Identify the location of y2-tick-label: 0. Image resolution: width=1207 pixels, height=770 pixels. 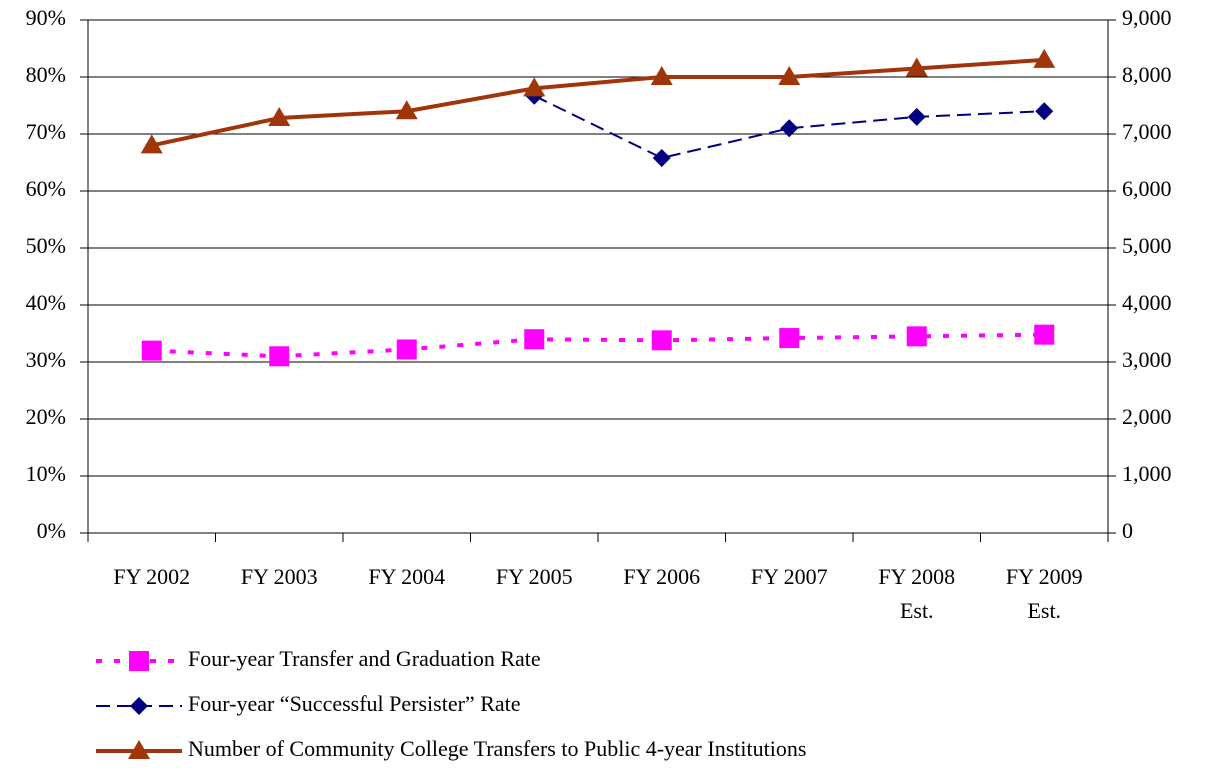
(1127, 530).